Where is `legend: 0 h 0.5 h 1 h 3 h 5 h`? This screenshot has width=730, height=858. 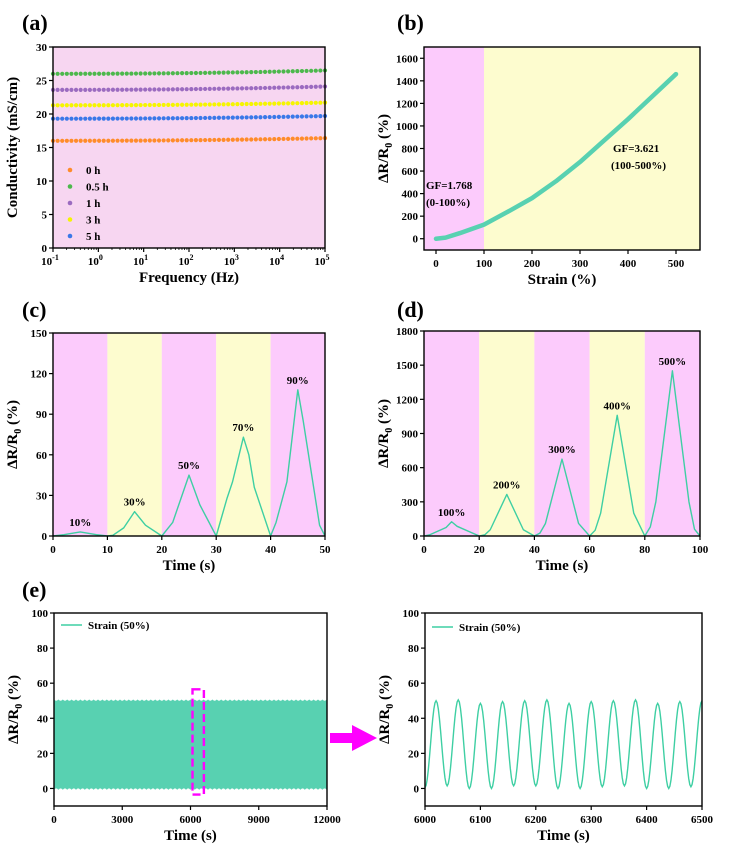
legend: 0 h 0.5 h 1 h 3 h 5 h is located at coordinates (88, 204).